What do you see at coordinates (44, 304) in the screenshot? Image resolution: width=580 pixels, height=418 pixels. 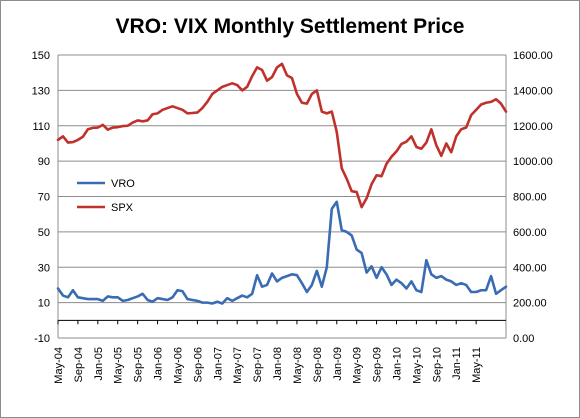 I see `y-left-tick-label: 10` at bounding box center [44, 304].